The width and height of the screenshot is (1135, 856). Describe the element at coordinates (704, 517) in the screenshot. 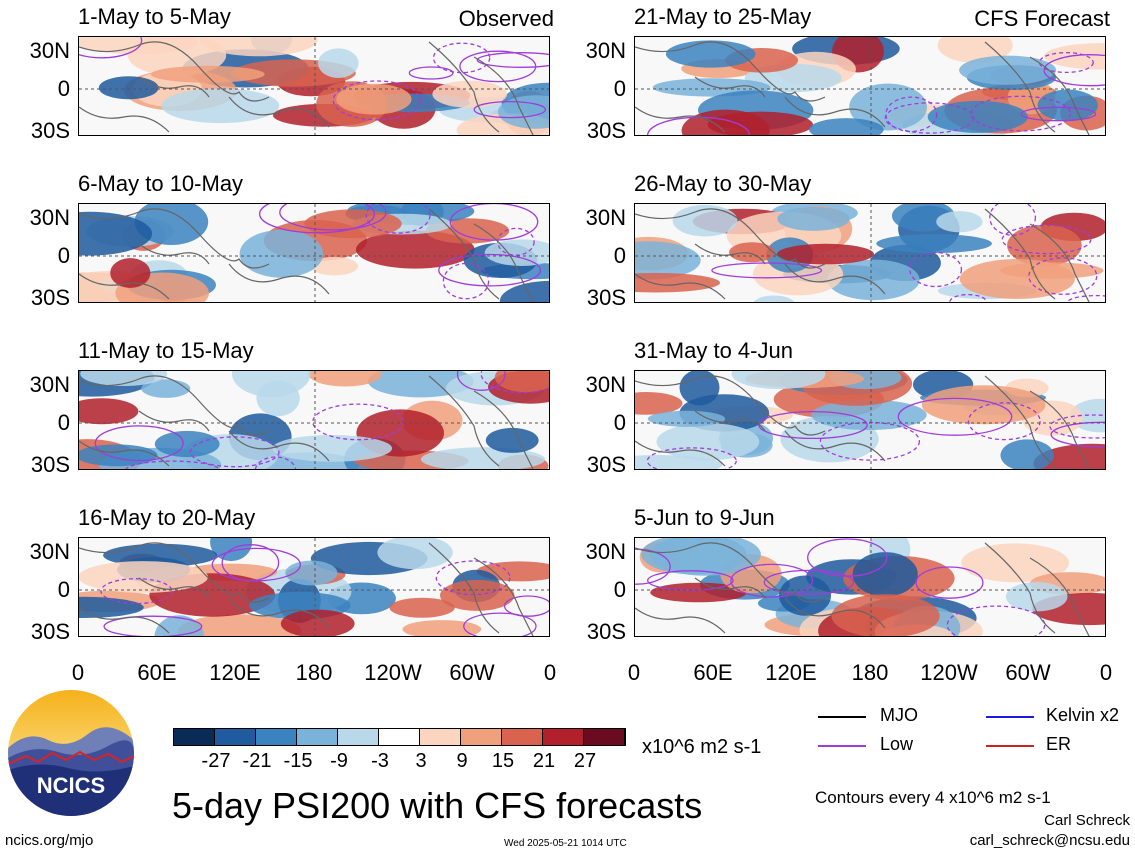

I see `panel-title-8: 5-Jun to 9-Jun` at that location.